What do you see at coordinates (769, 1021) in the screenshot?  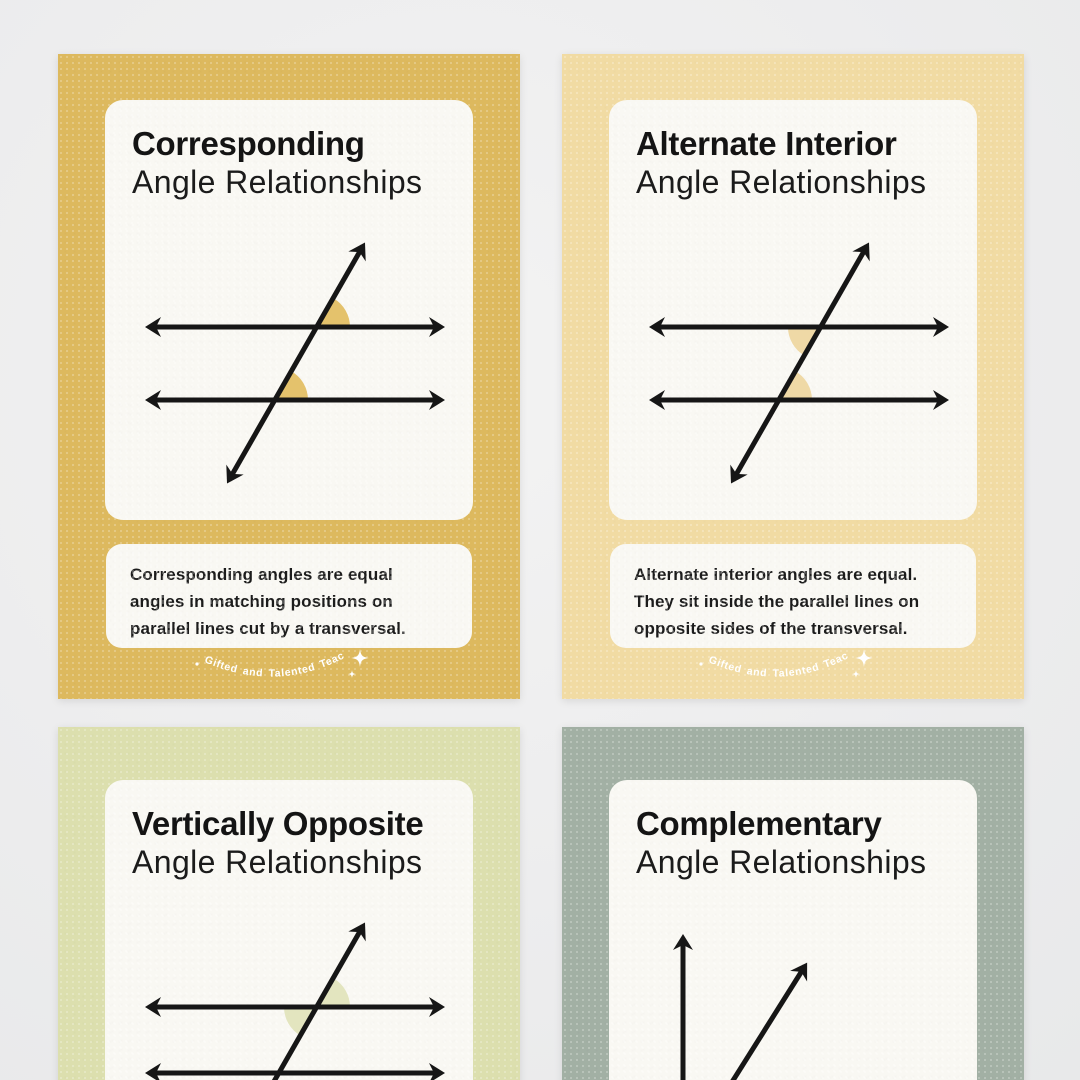 I see `ray-diagonal` at bounding box center [769, 1021].